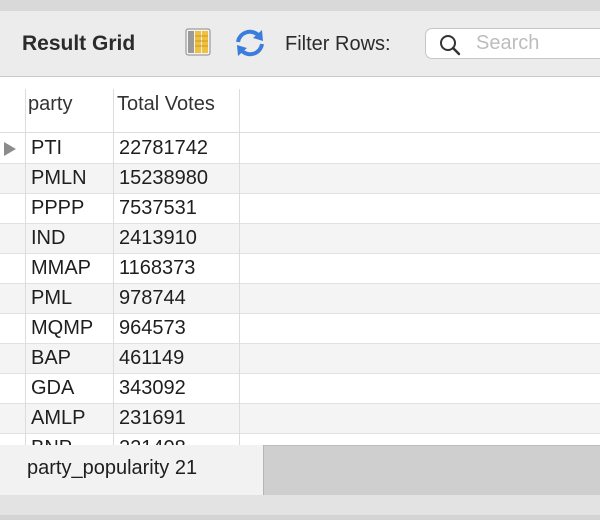 This screenshot has height=520, width=600. I want to click on grid-header: party Total Votes, so click(300, 106).